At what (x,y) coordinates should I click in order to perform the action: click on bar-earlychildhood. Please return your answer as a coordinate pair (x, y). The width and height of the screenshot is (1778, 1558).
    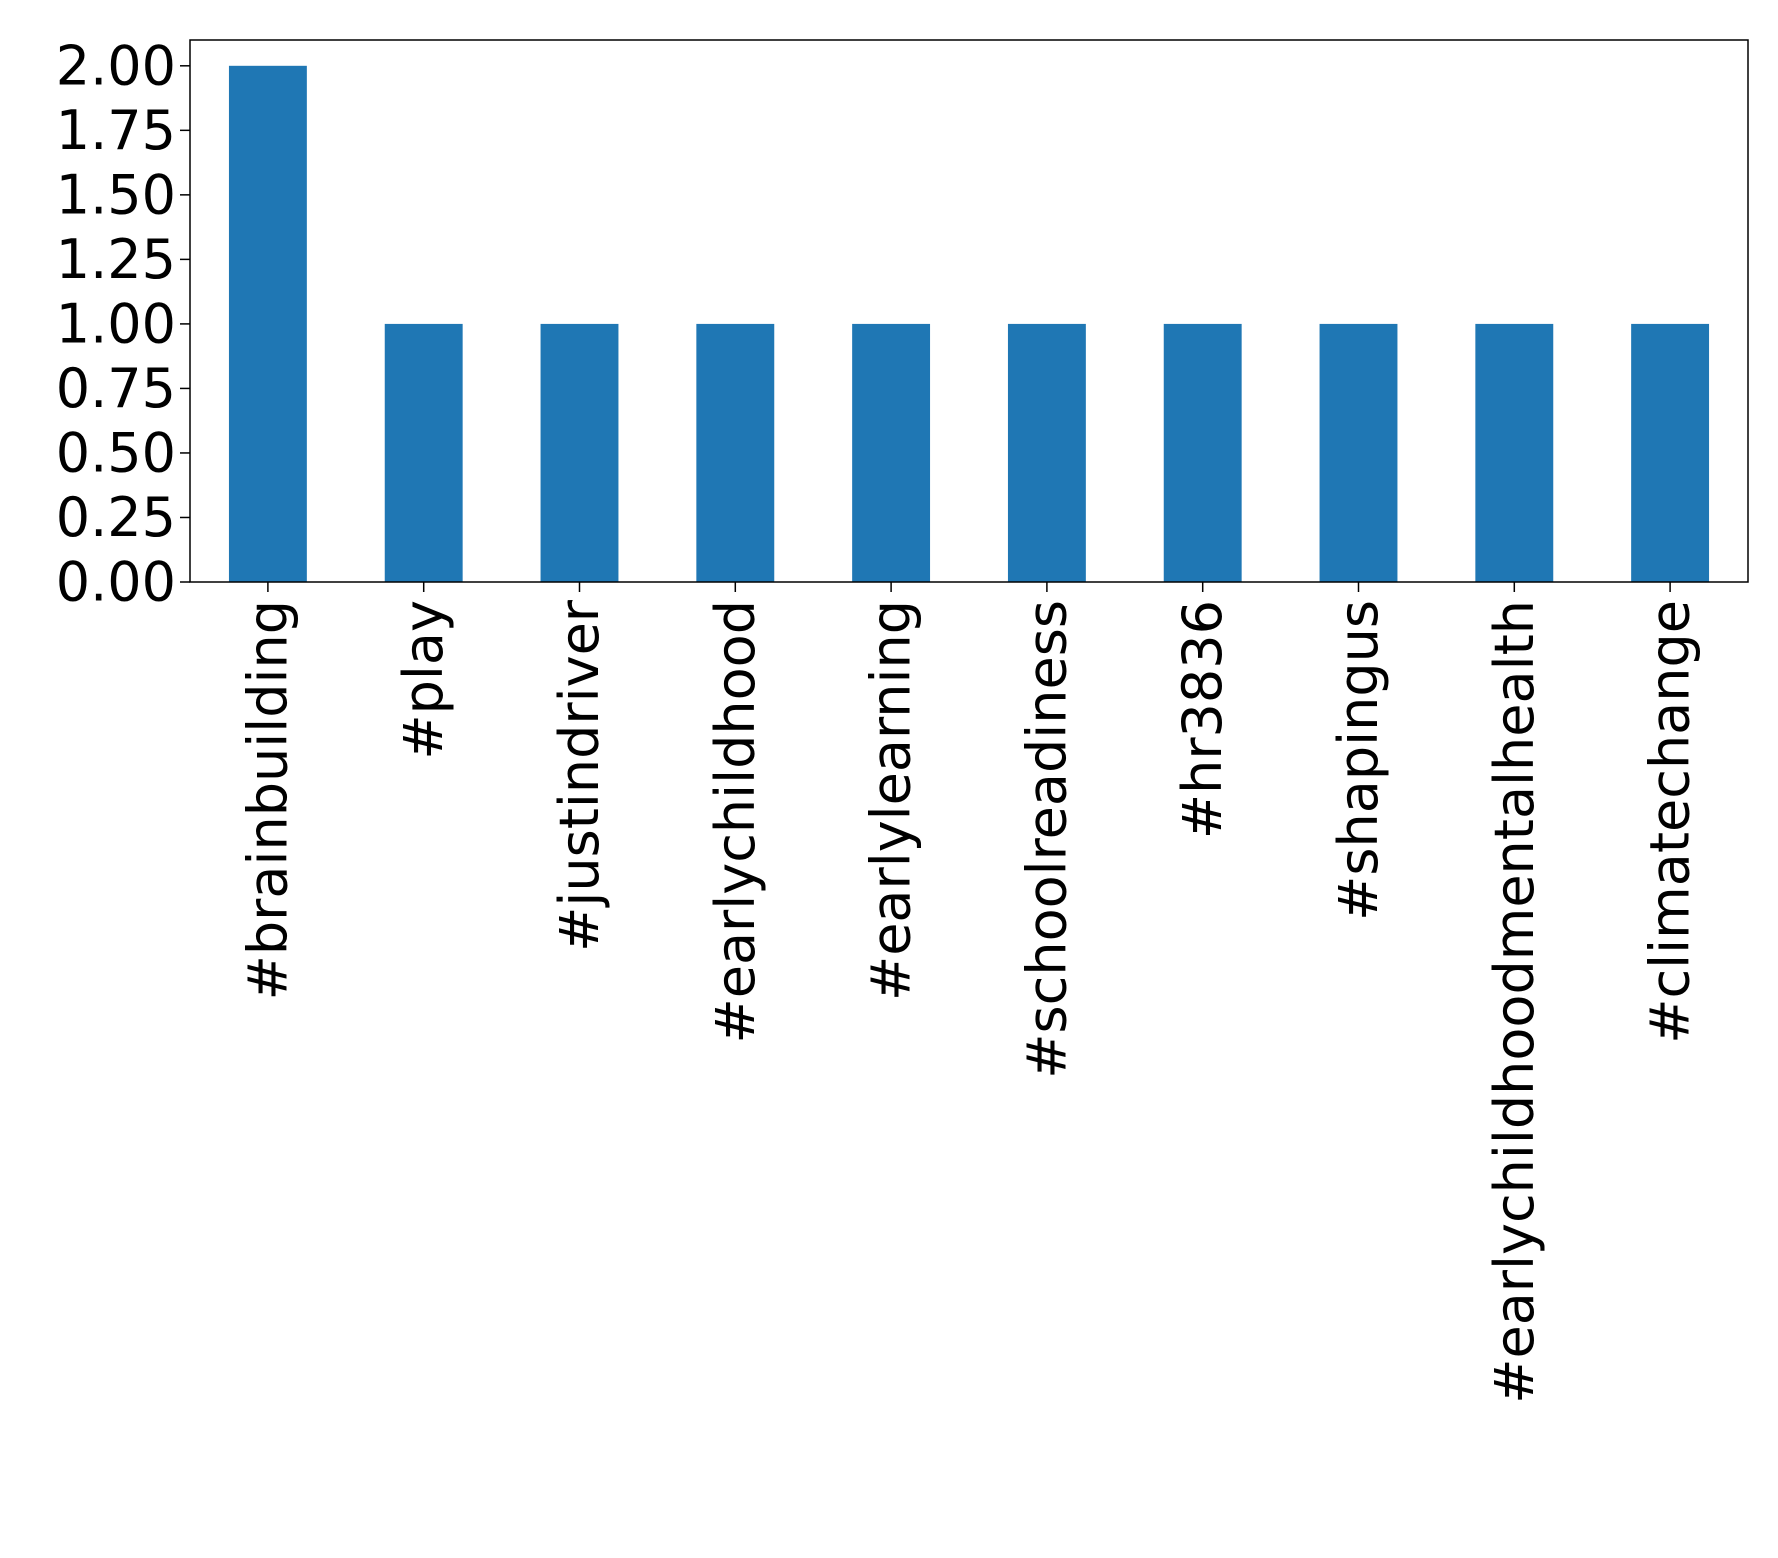
    Looking at the image, I should click on (735, 452).